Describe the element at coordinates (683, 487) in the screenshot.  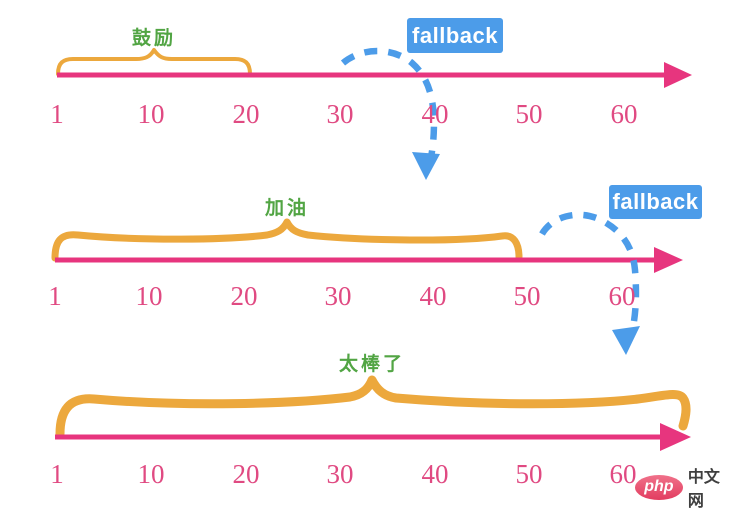
I see `watermark-php-logo: php 中文网` at that location.